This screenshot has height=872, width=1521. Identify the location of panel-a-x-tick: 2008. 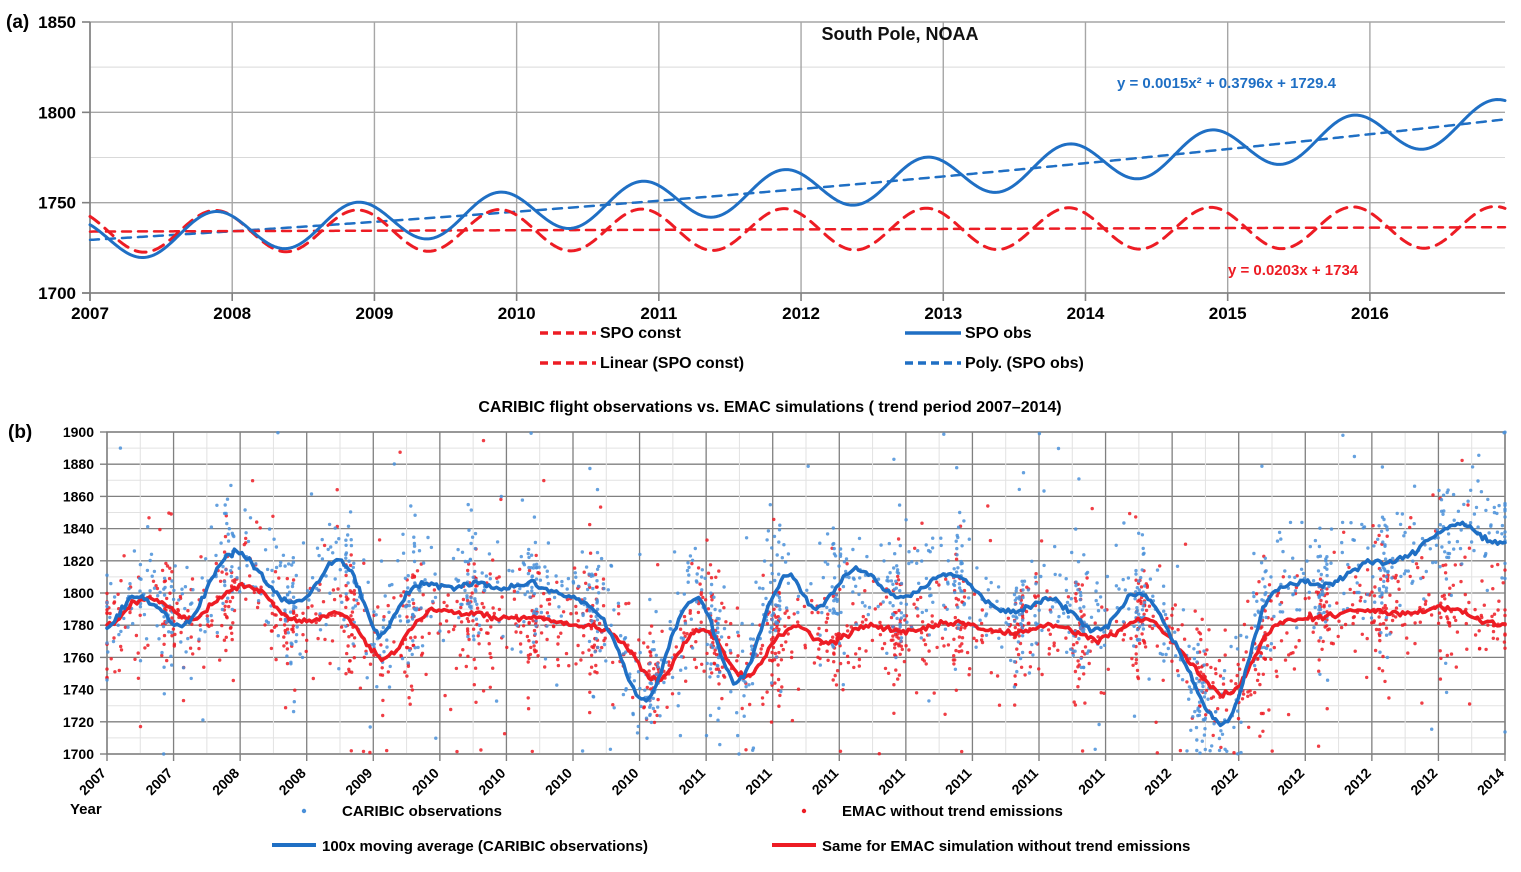
(232, 313).